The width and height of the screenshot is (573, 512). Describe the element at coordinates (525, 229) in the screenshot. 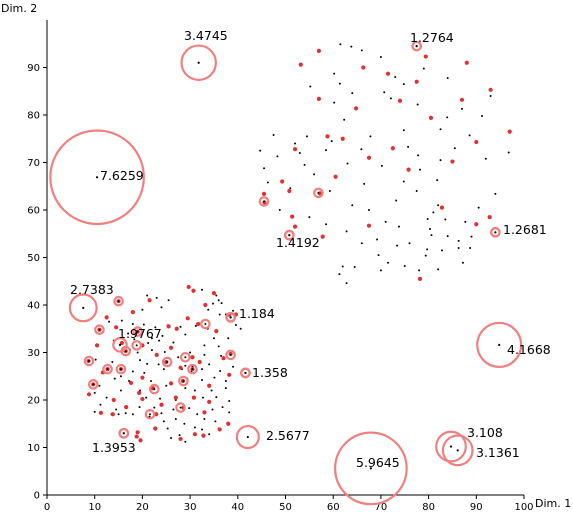

I see `annotation-label: 1.2681` at that location.